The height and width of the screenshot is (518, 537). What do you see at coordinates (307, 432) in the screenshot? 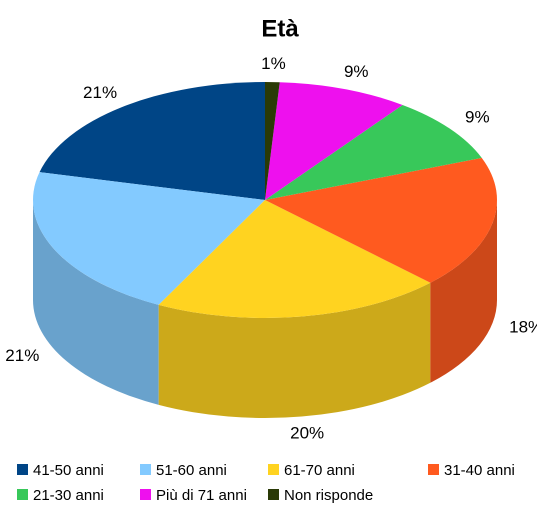
I see `data-label: 20%` at bounding box center [307, 432].